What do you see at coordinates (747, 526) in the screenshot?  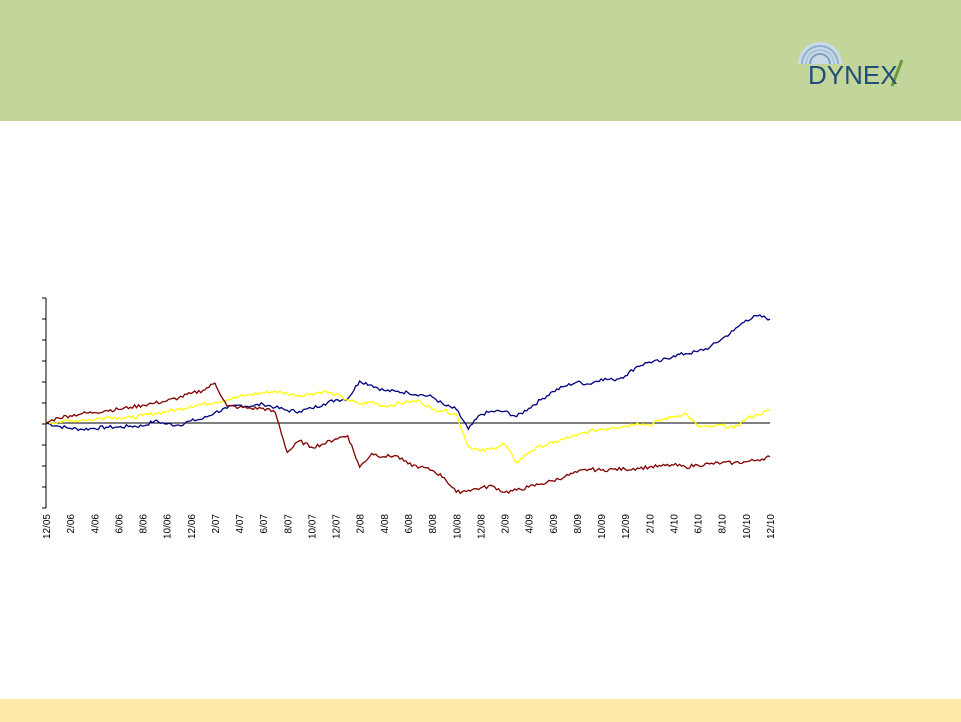 I see `x-tick-label: 10/10` at bounding box center [747, 526].